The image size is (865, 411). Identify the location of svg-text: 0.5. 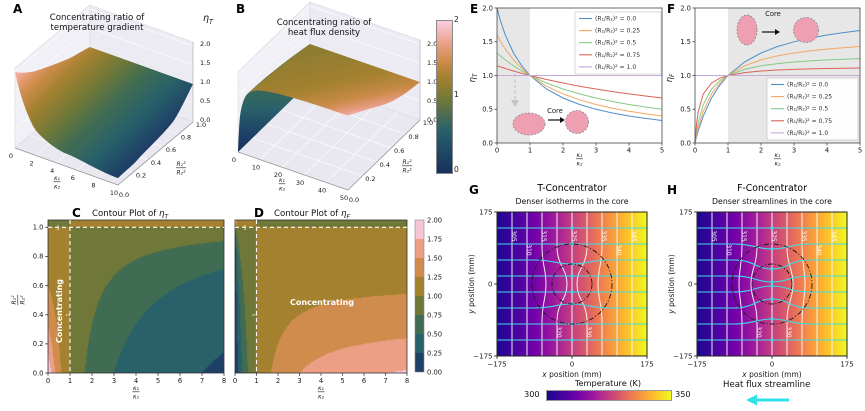
(487, 110).